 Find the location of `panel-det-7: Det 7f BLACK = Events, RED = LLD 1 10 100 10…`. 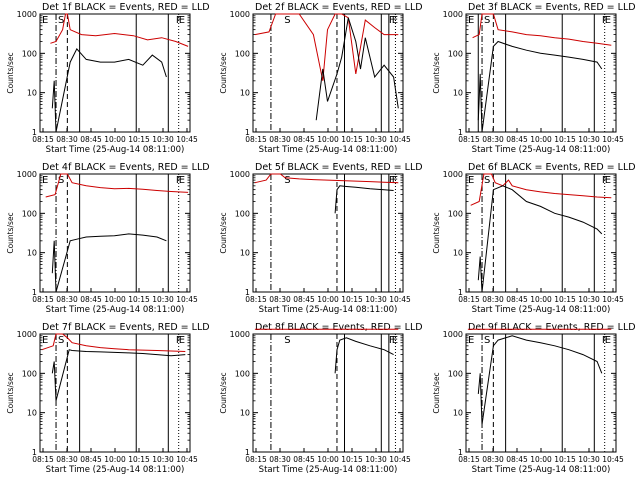

panel-det-7: Det 7f BLACK = Events, RED = LLD 1 10 100 10… is located at coordinates (108, 398).